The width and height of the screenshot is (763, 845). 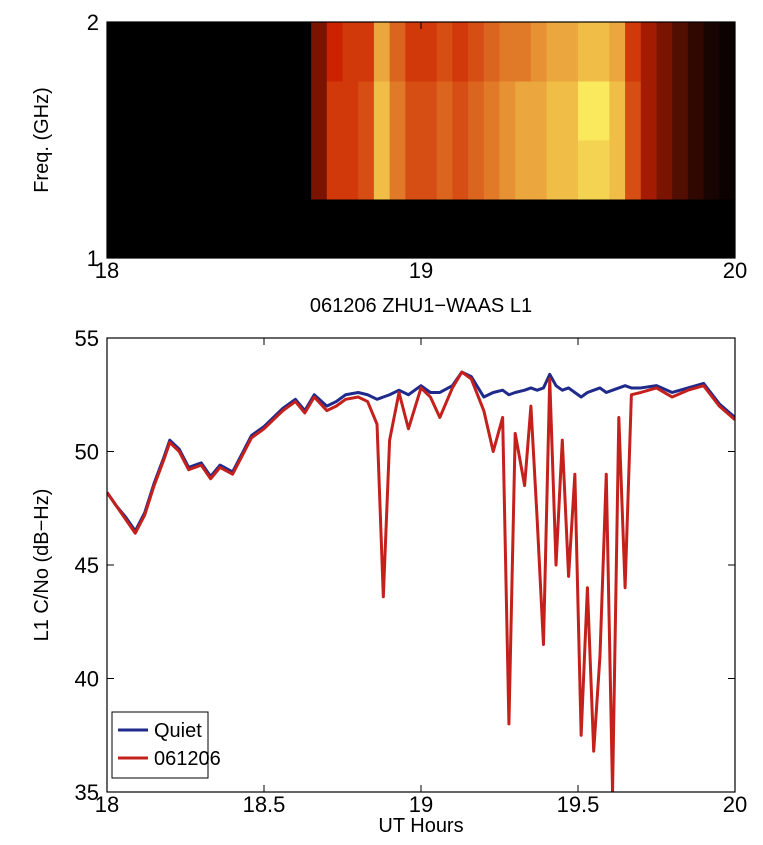 What do you see at coordinates (187, 759) in the screenshot?
I see `legend-label: 061206` at bounding box center [187, 759].